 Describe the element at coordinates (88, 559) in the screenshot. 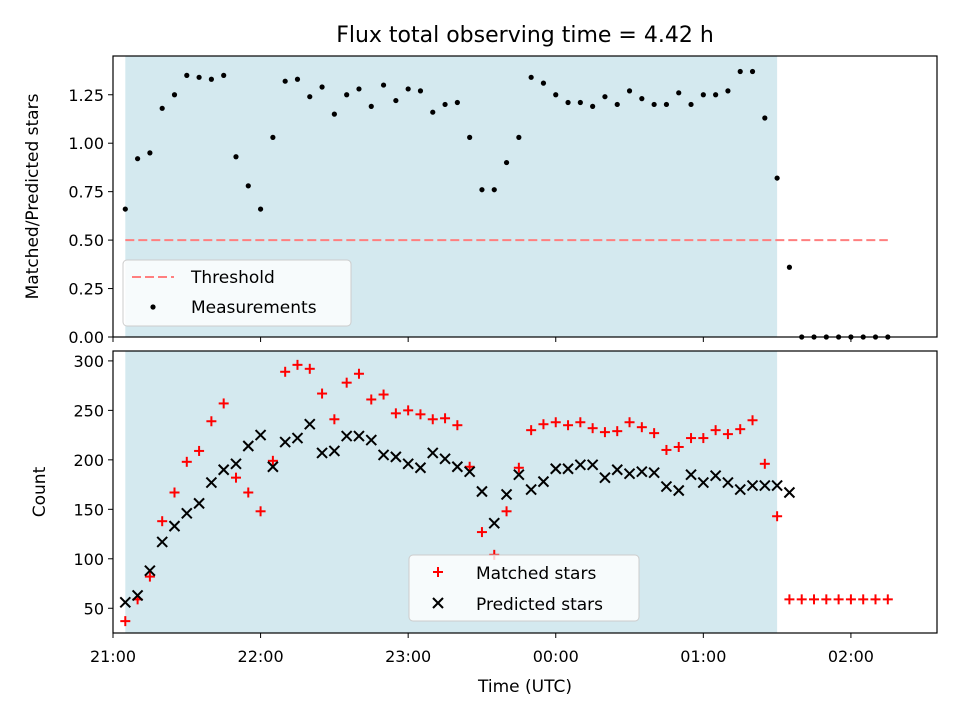

I see `y-tick-label: 100` at that location.